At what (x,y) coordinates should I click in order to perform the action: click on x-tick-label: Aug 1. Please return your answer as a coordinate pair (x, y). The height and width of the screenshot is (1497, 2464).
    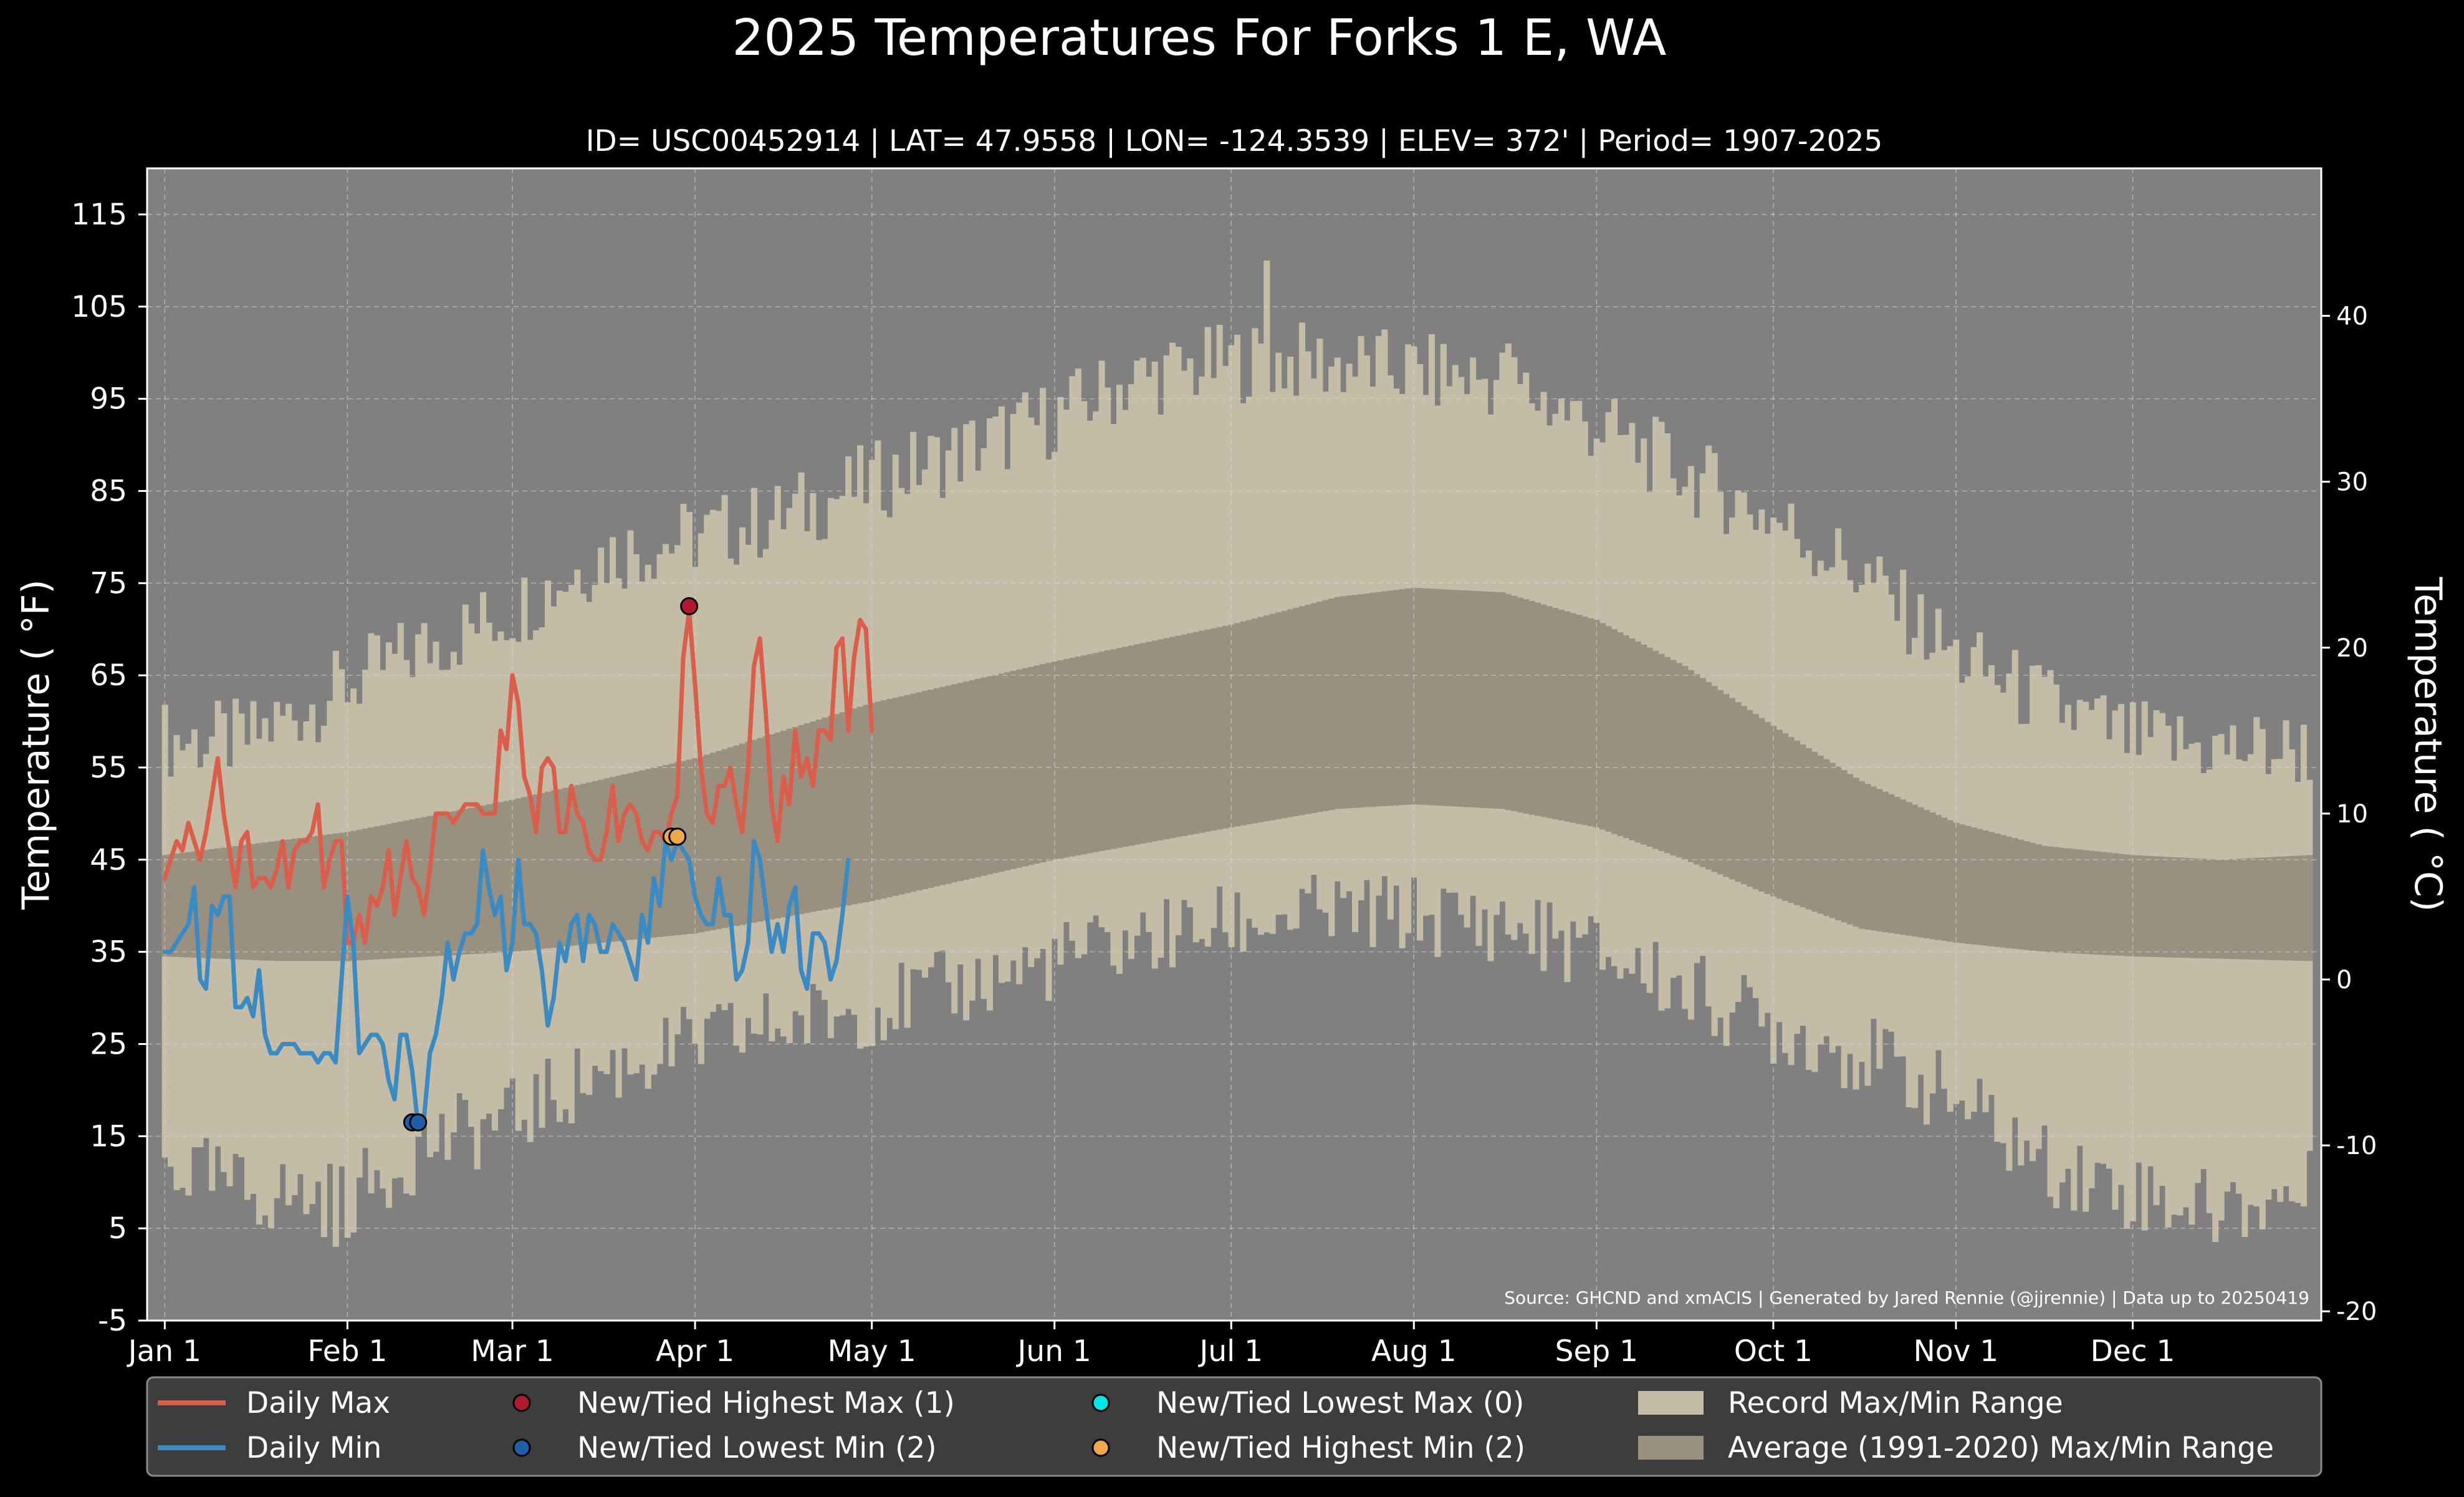
    Looking at the image, I should click on (1414, 1351).